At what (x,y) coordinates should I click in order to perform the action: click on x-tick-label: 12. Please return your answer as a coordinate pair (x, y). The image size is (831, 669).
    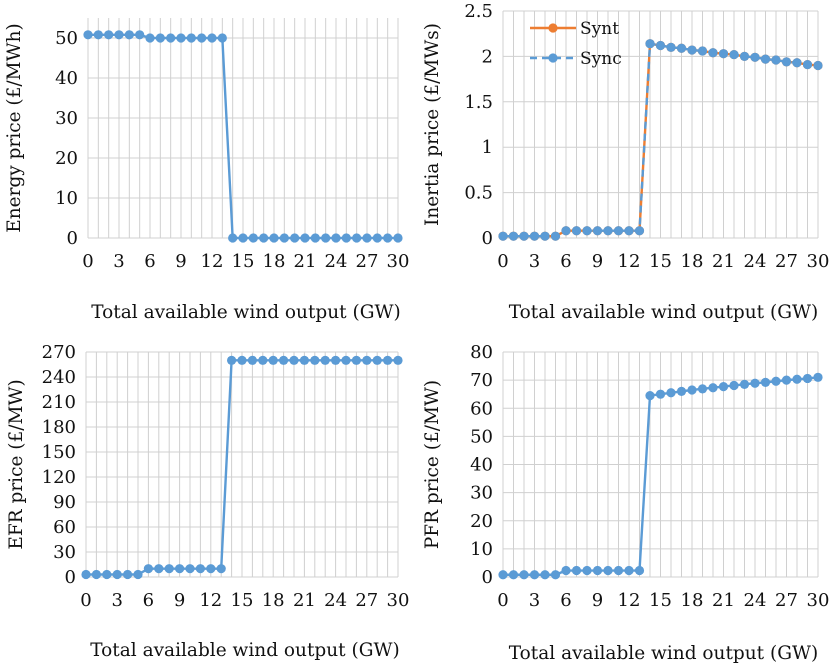
    Looking at the image, I should click on (212, 261).